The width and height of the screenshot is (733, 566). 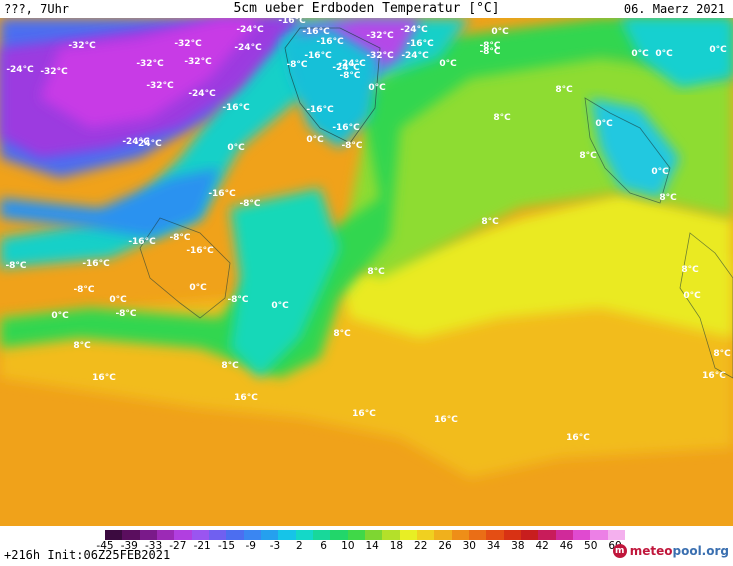 What do you see at coordinates (674, 9) in the screenshot?
I see `forecast-date: 06. Maerz 2021` at bounding box center [674, 9].